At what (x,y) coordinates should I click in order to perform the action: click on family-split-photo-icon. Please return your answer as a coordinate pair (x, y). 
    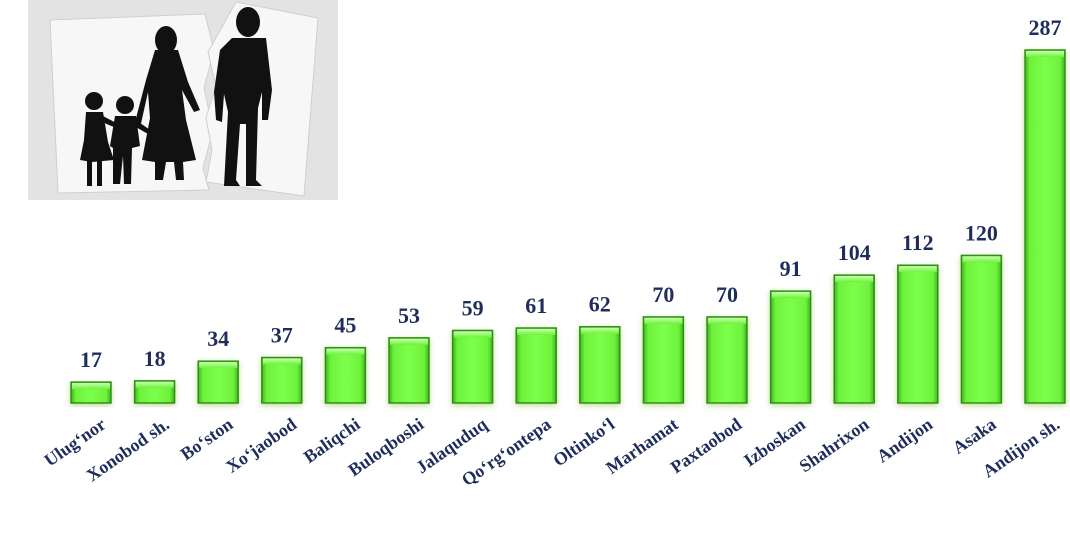
    Looking at the image, I should click on (183, 100).